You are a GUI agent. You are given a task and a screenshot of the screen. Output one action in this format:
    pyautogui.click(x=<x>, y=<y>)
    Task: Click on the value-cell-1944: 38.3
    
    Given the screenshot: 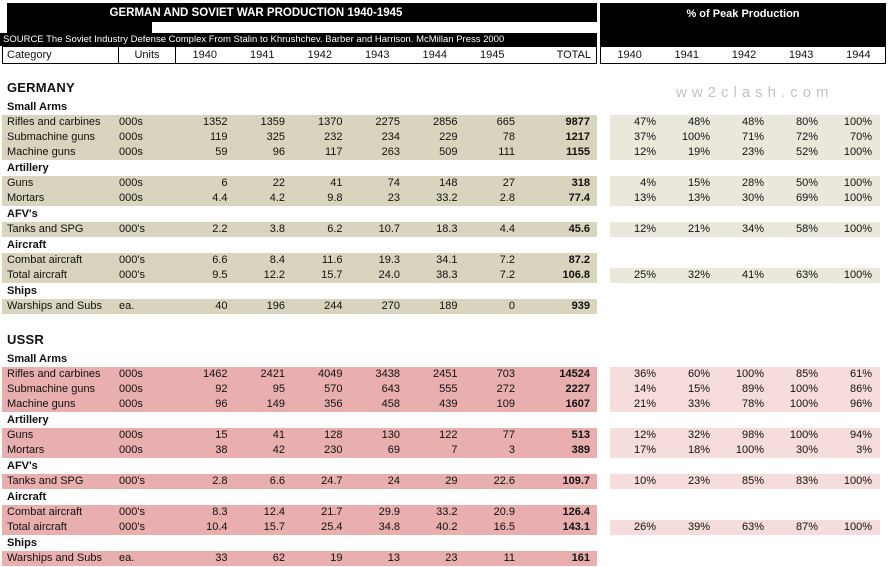 What is the action you would take?
    pyautogui.click(x=447, y=275)
    